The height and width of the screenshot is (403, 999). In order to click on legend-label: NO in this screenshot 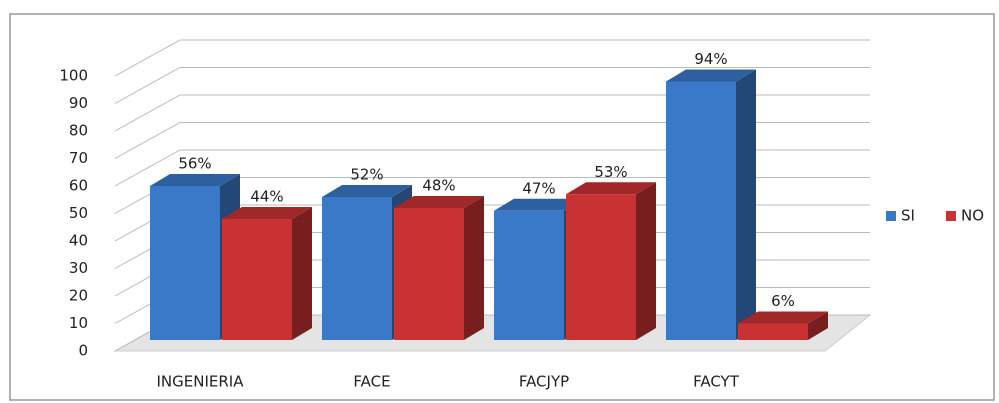, I will do `click(972, 216)`.